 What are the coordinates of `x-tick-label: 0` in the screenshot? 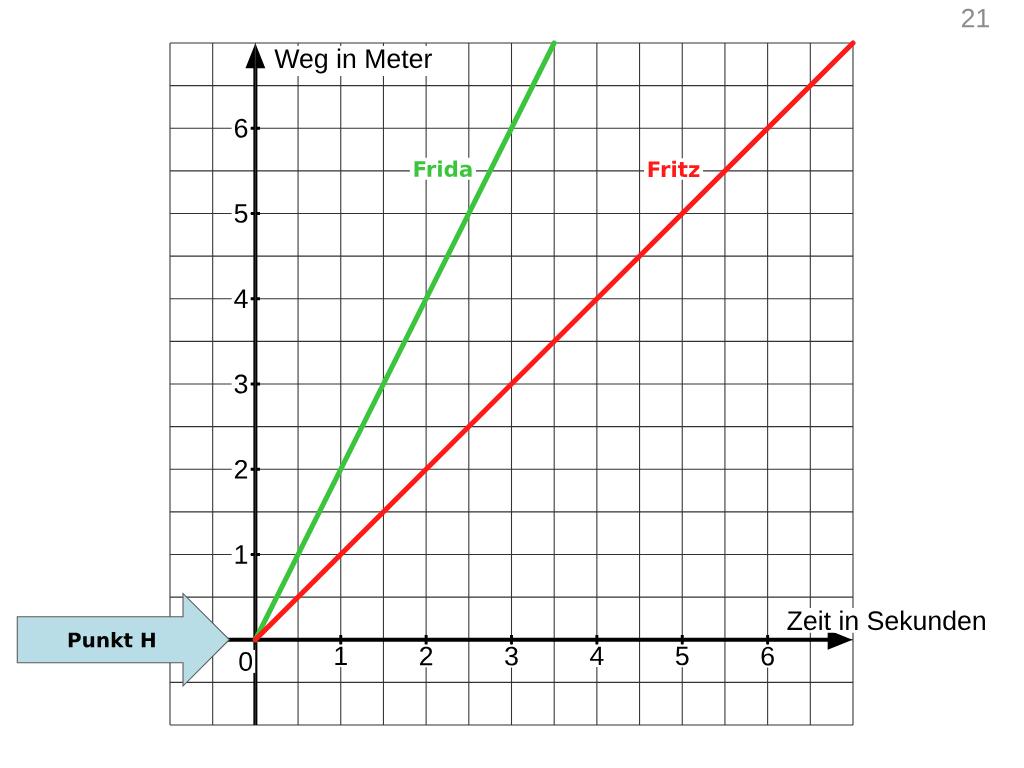 It's located at (246, 661).